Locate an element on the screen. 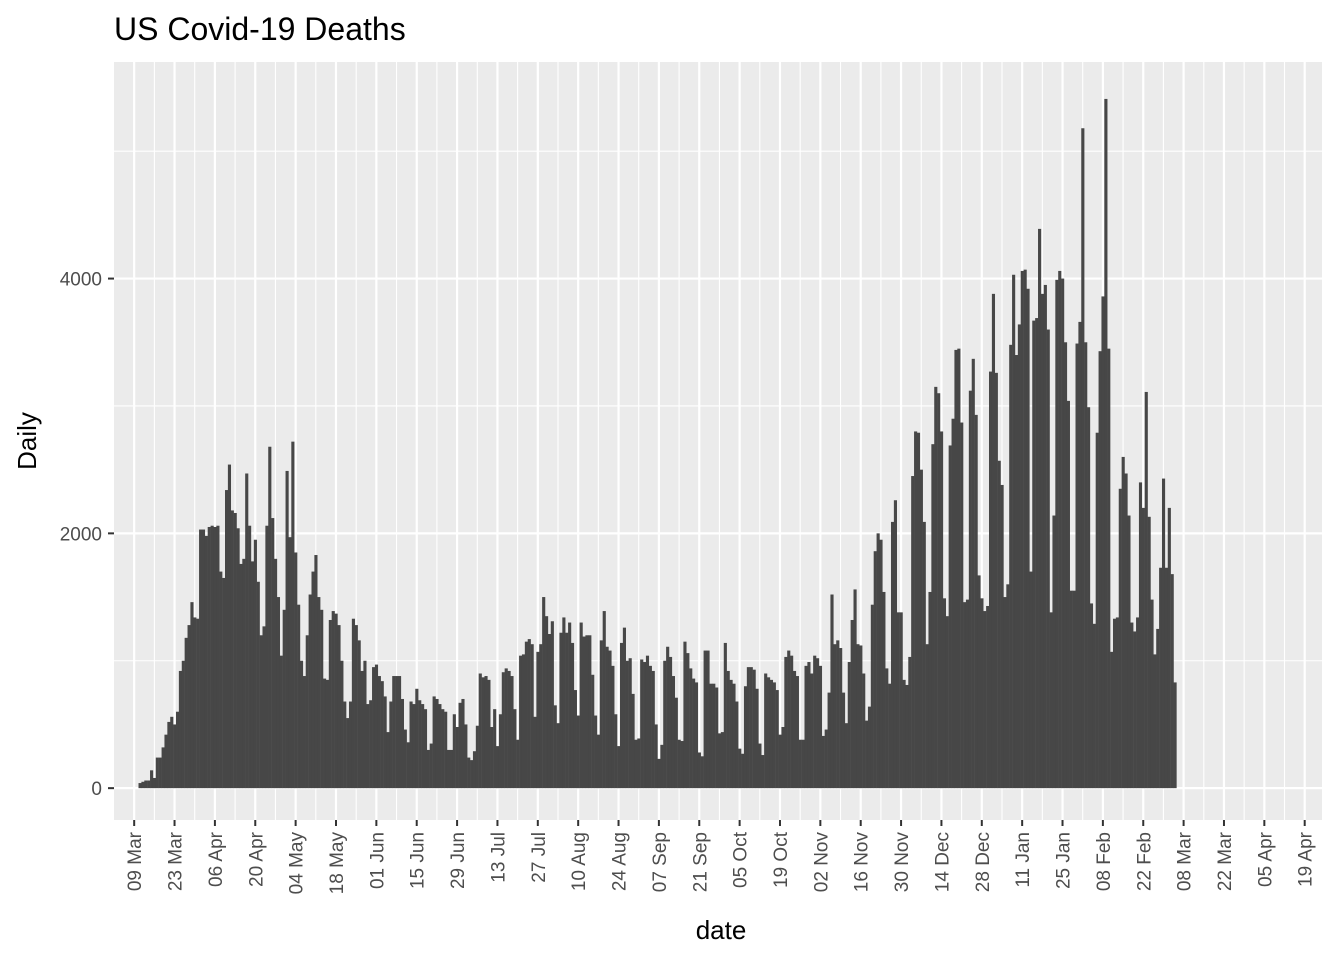  x-tick-label: 15 Jun is located at coordinates (418, 860).